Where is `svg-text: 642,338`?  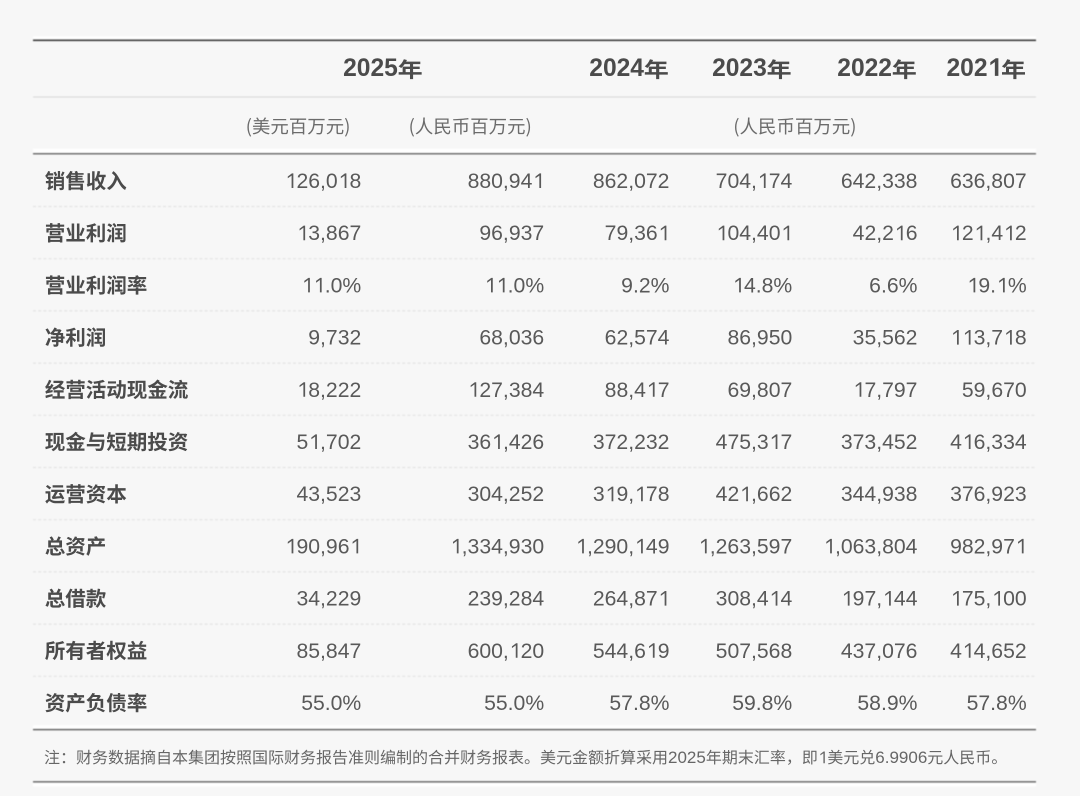
svg-text: 642,338 is located at coordinates (879, 181).